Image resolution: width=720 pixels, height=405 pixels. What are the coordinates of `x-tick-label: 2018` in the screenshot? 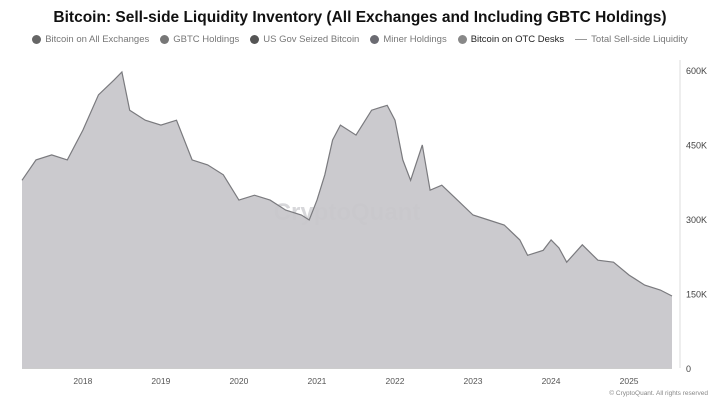 It's located at (82, 381).